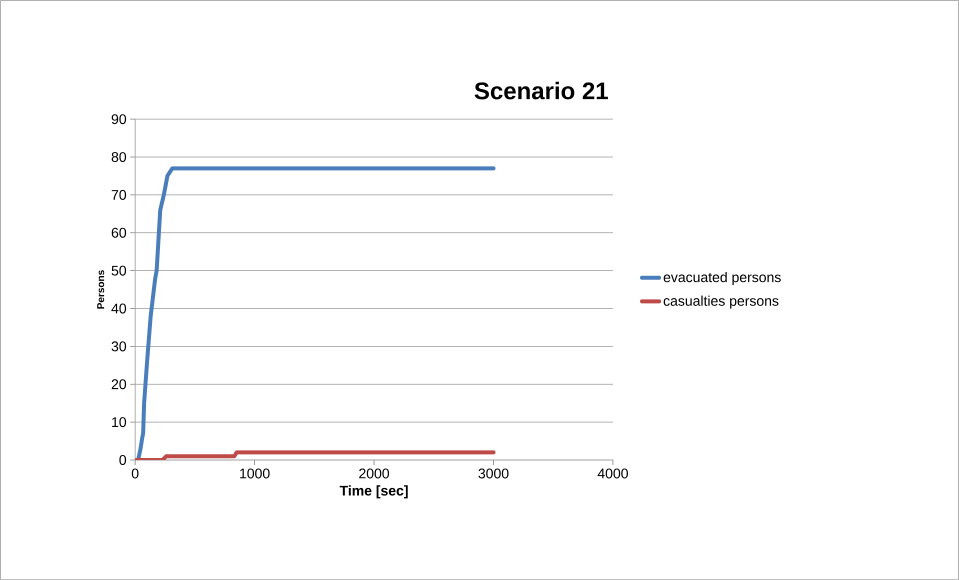  What do you see at coordinates (135, 473) in the screenshot?
I see `x-tick-label: 0` at bounding box center [135, 473].